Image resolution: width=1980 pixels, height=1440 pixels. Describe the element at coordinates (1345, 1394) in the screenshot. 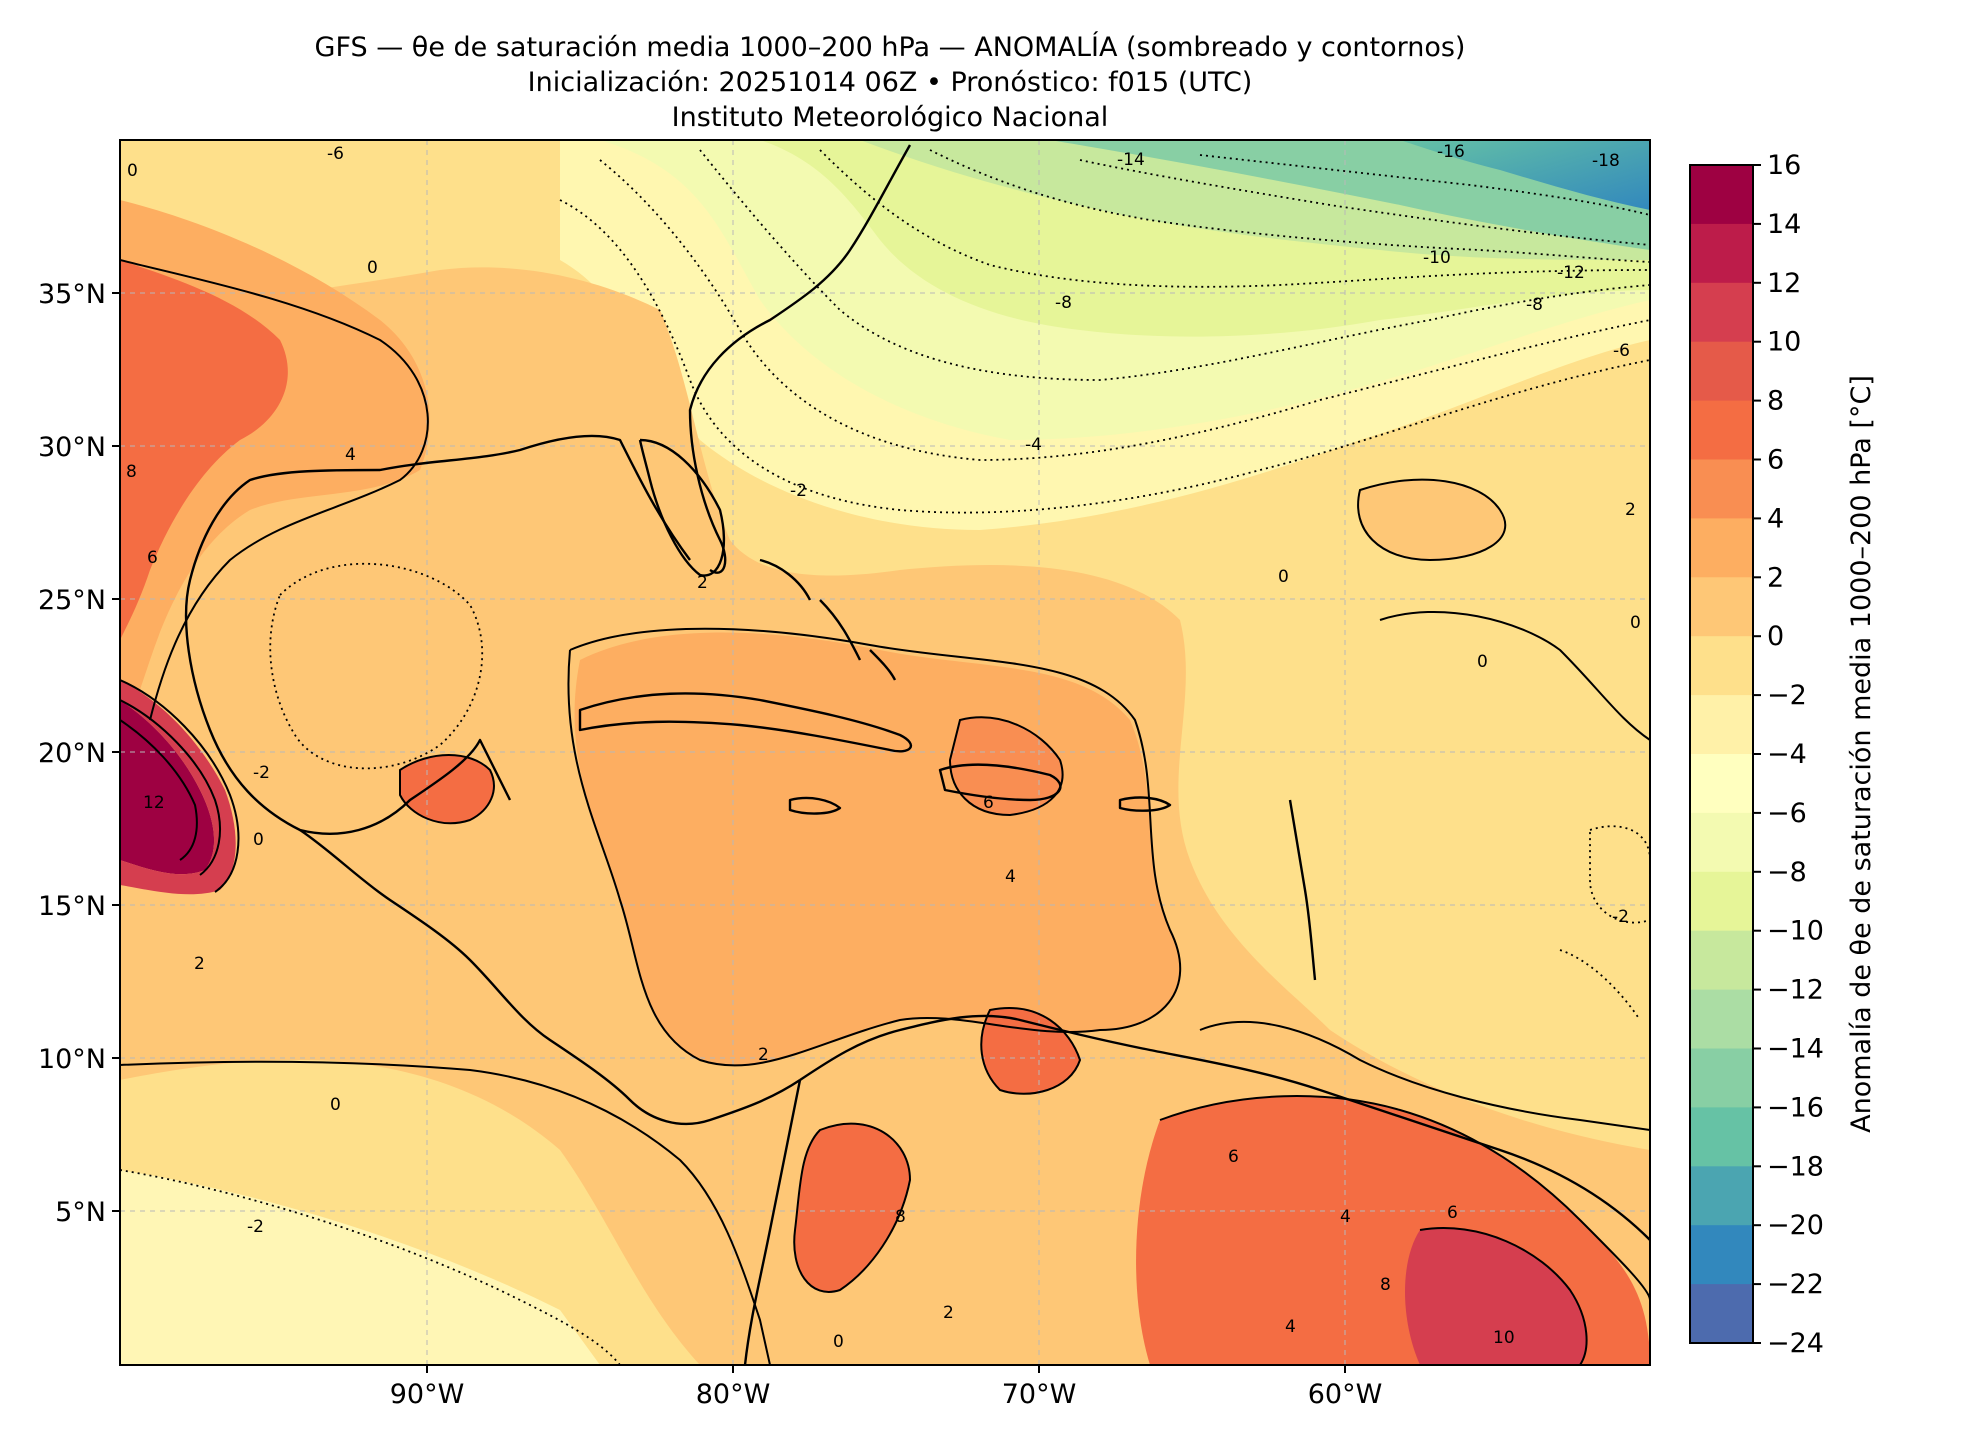

I see `lon-tick-label: 60°W` at that location.